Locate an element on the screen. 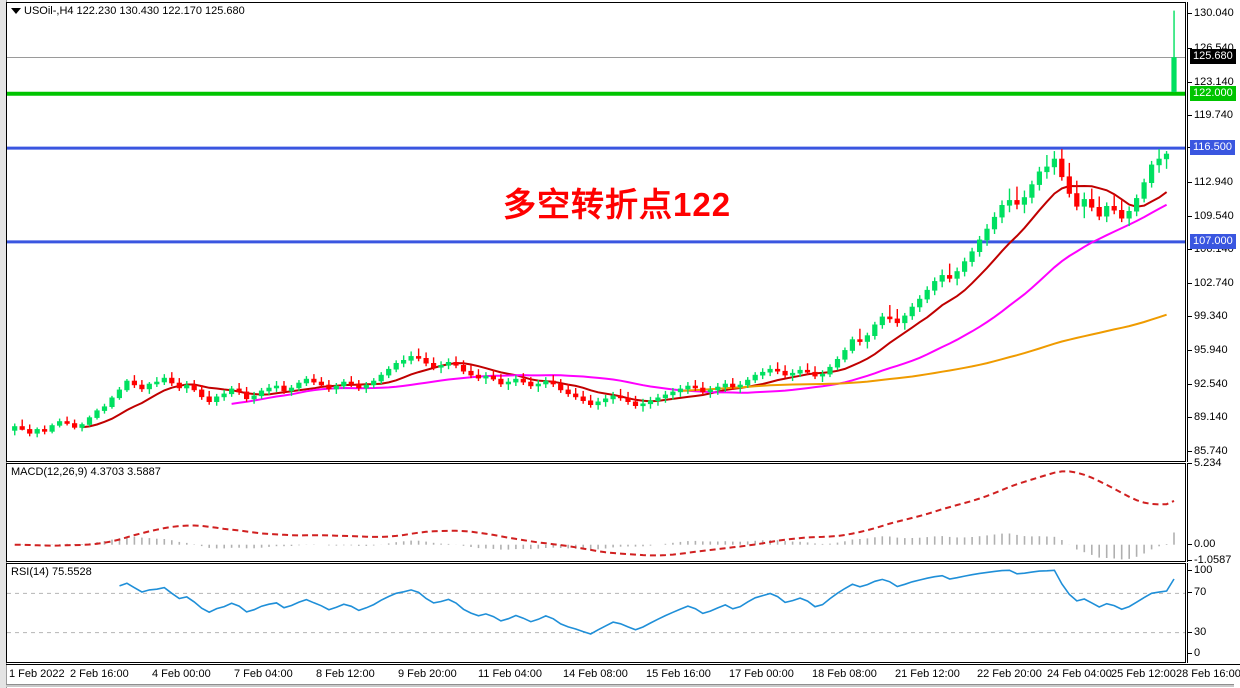 The height and width of the screenshot is (688, 1240). triangle-down-icon is located at coordinates (16, 11).